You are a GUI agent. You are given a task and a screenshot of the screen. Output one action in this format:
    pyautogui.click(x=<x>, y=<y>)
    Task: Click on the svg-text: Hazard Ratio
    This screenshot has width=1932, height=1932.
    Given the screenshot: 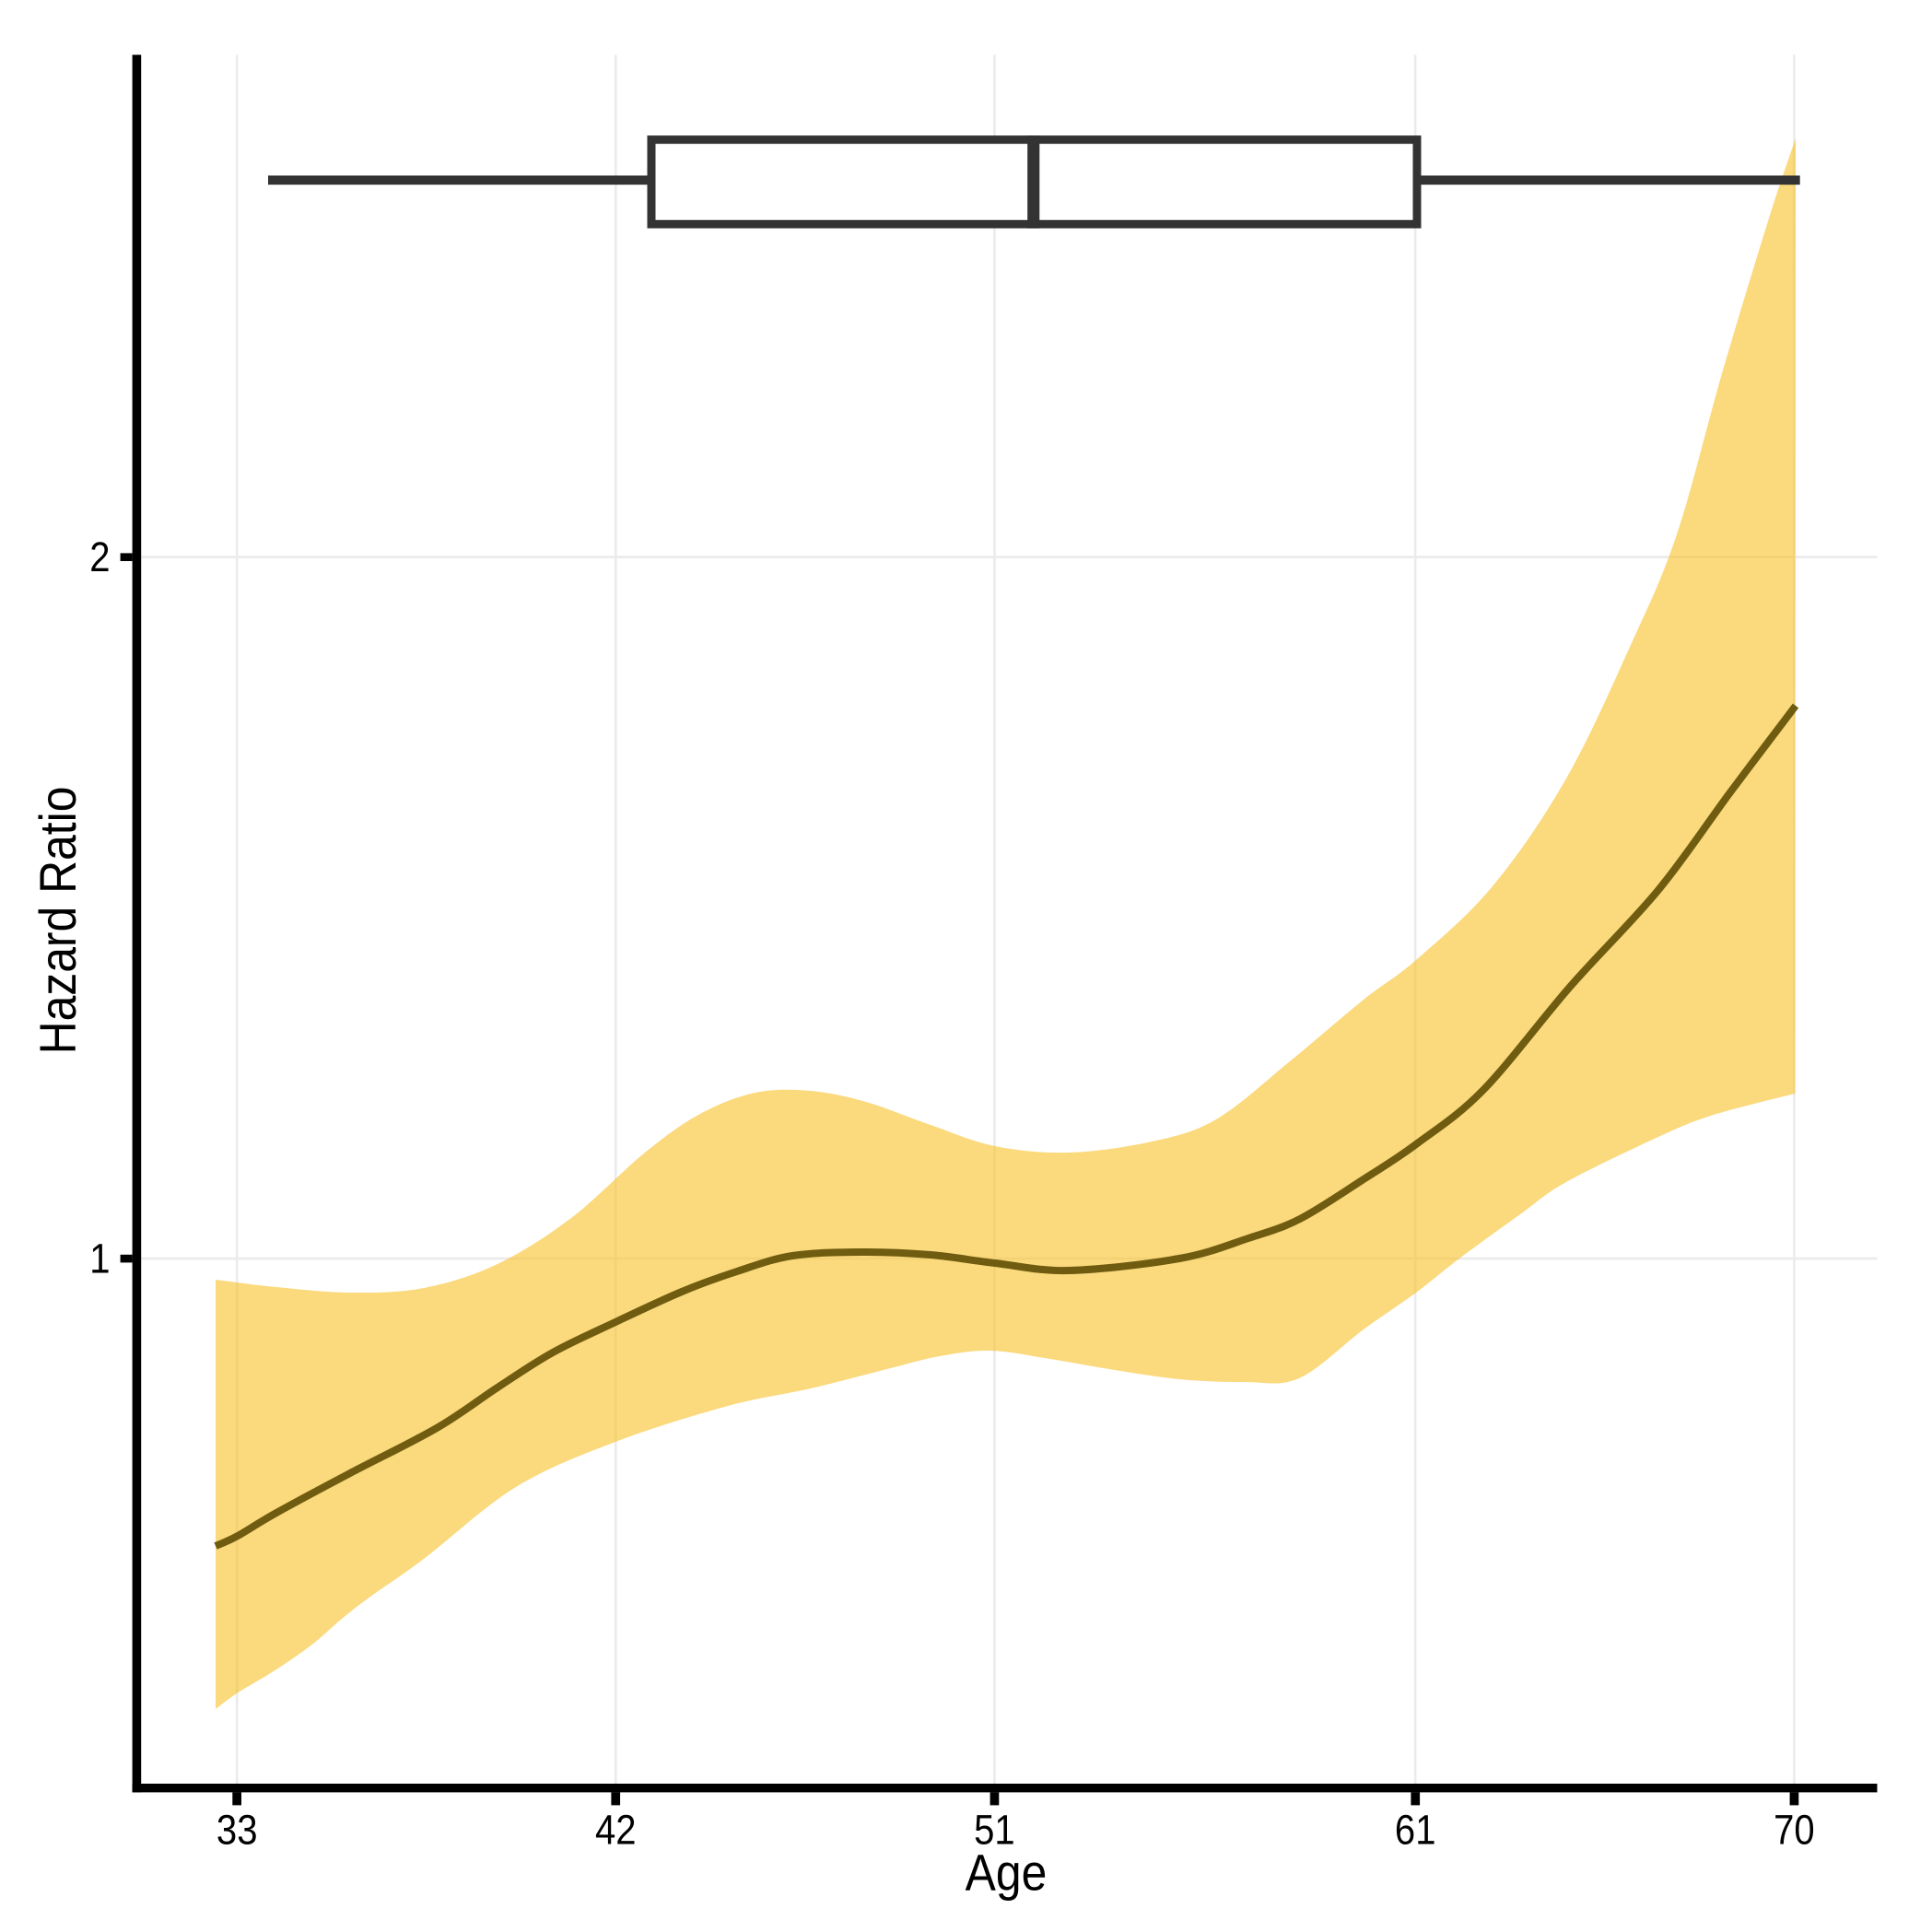 What is the action you would take?
    pyautogui.click(x=58, y=921)
    